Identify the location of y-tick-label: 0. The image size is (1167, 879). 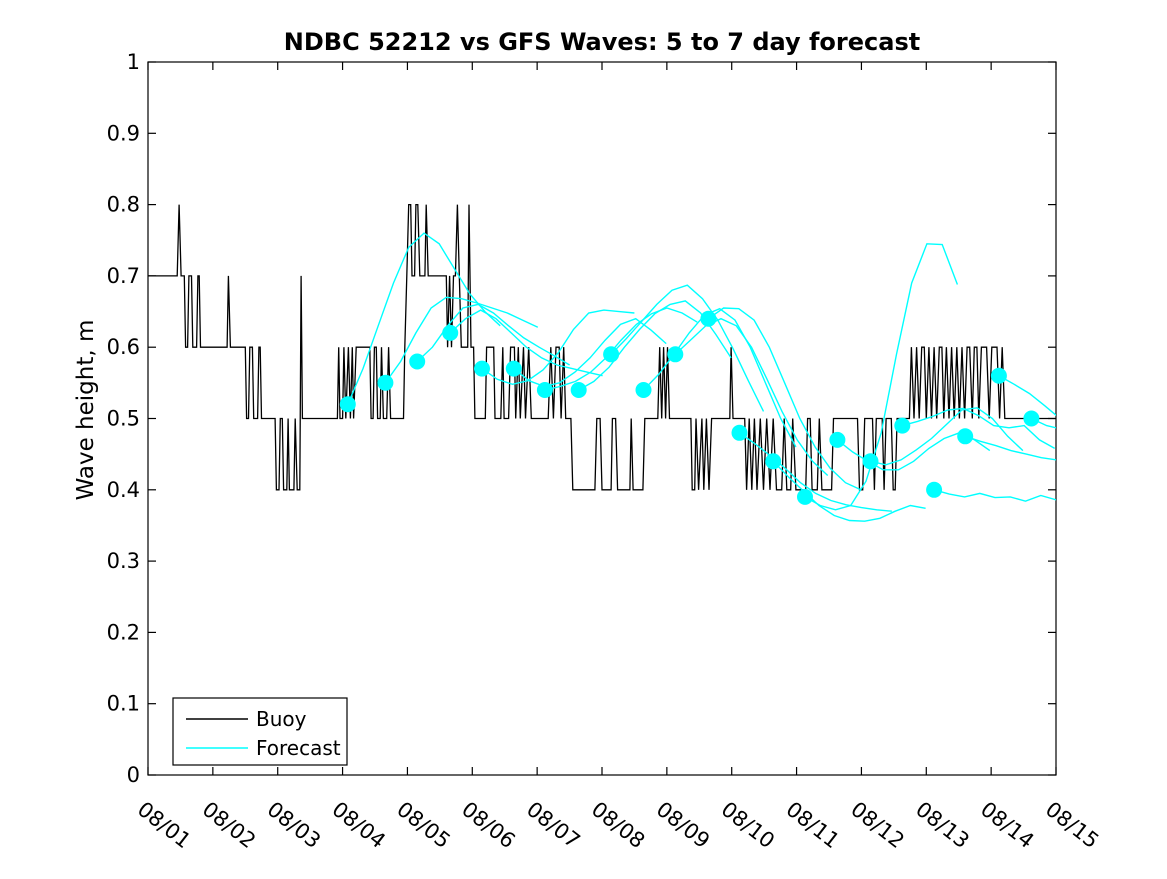
(133, 775).